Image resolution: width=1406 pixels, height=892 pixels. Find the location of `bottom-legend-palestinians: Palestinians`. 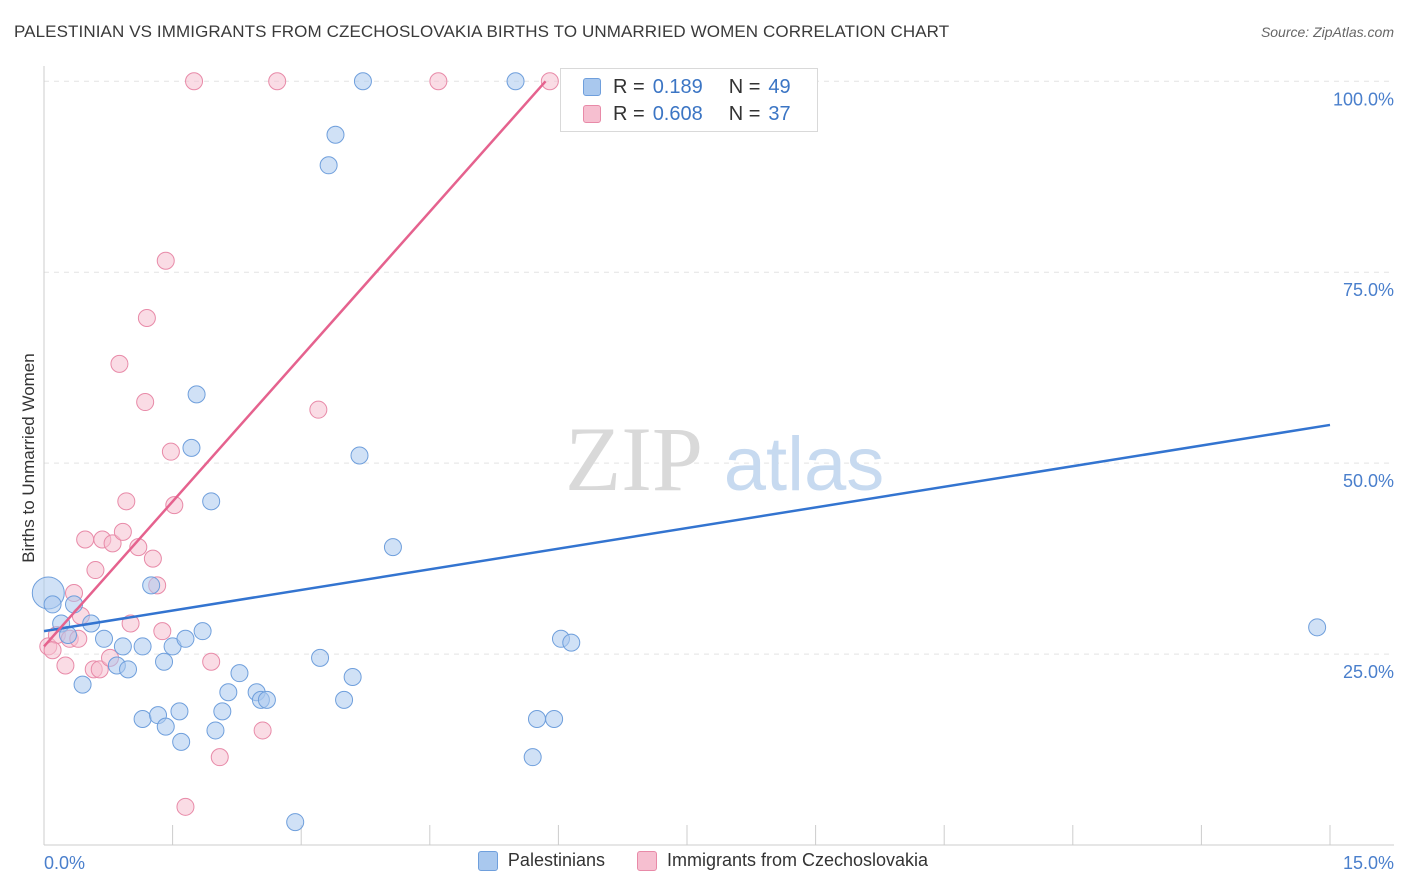

bottom-legend-palestinians: Palestinians is located at coordinates (541, 860).